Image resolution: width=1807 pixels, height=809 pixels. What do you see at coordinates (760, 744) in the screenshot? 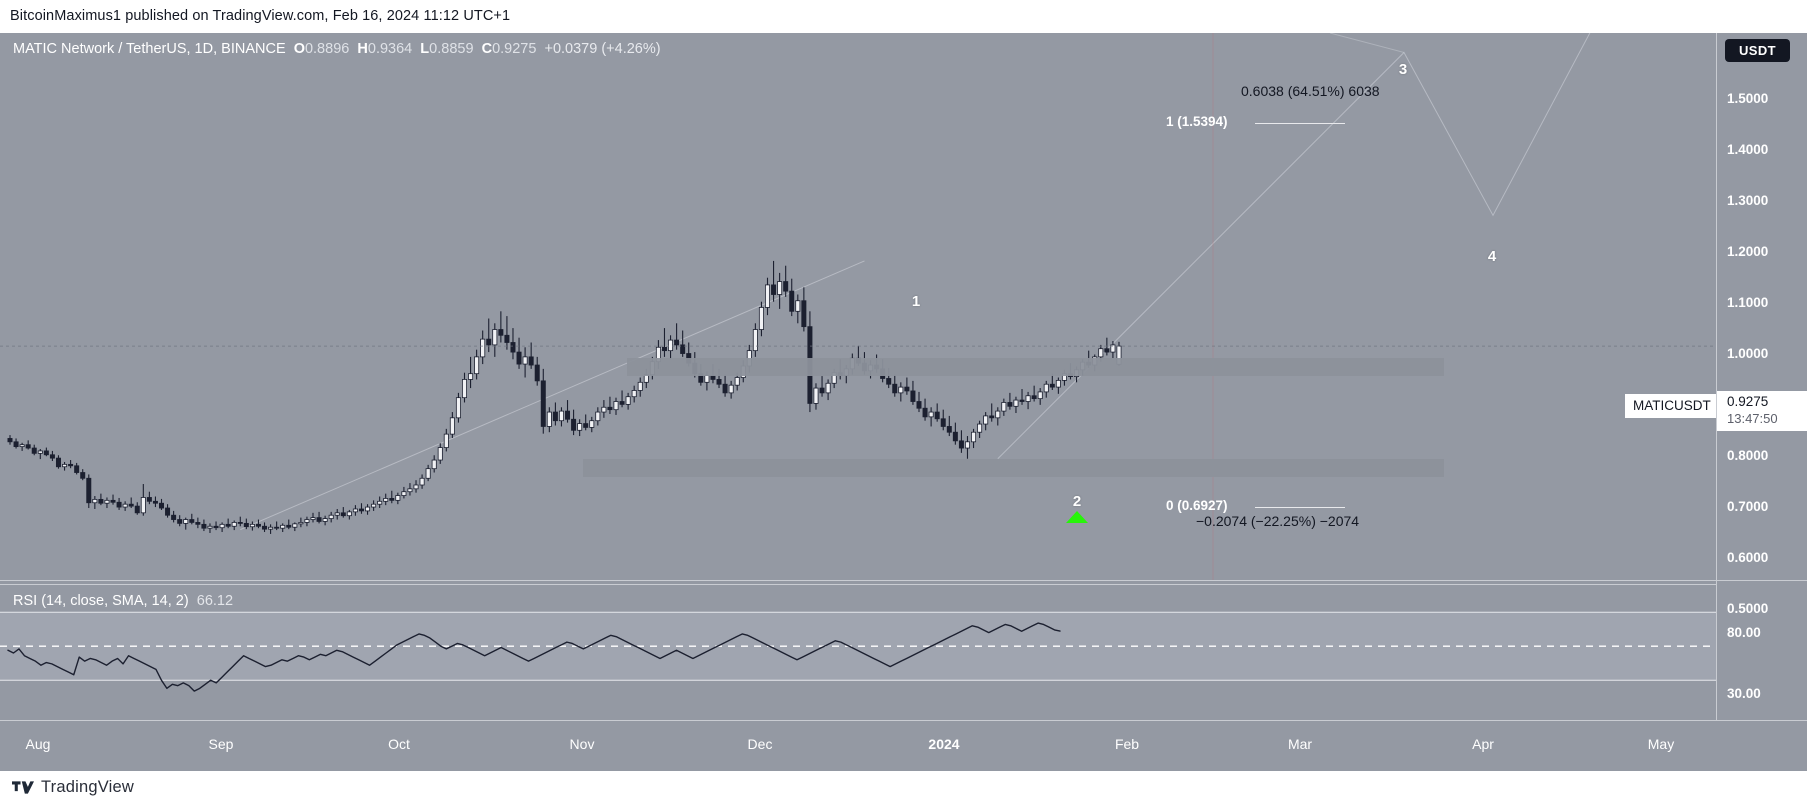
I see `time-tick-dec: Dec` at bounding box center [760, 744].